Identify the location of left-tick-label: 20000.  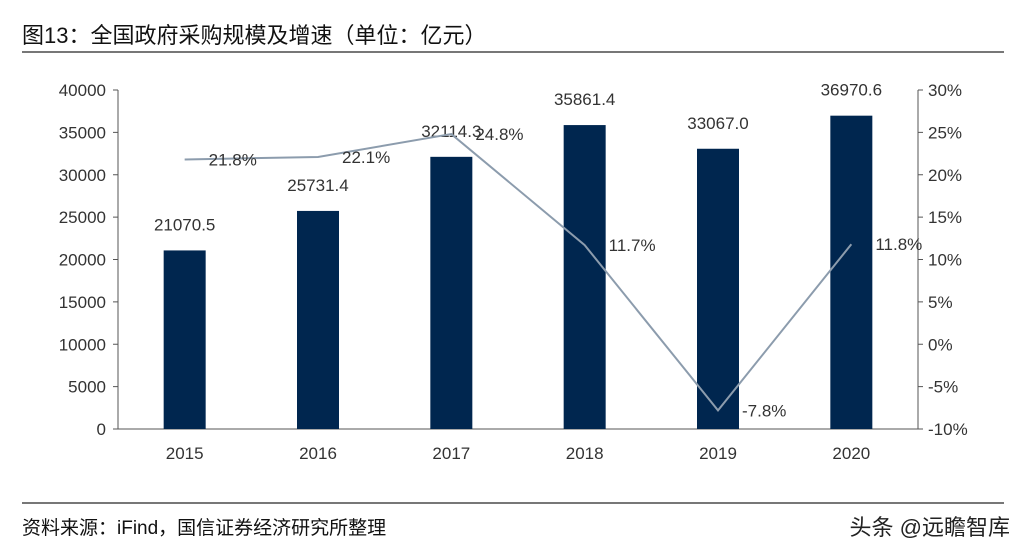
(82, 260).